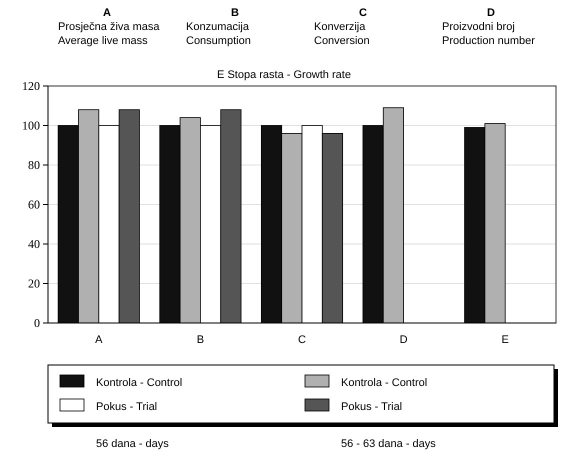 This screenshot has height=473, width=568. Describe the element at coordinates (31, 125) in the screenshot. I see `y-tick-label: 100` at that location.